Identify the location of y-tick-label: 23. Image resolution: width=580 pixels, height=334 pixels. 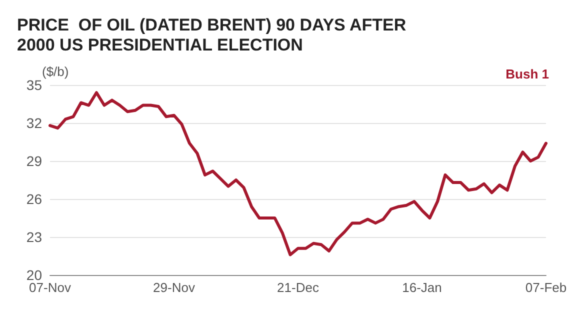
(34, 237).